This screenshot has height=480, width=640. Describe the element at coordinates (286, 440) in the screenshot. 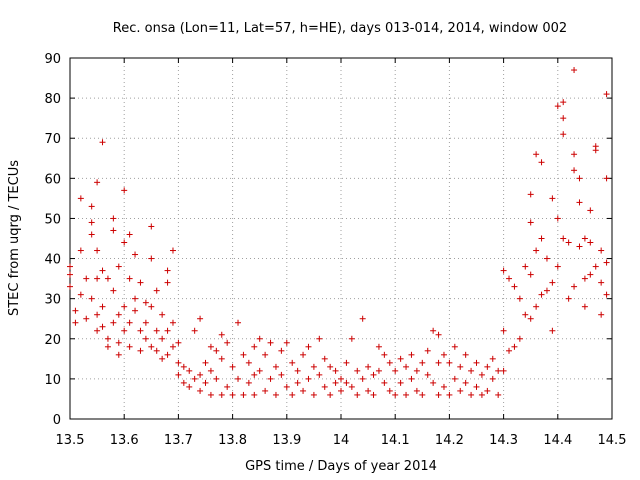

I see `x-tick-label: 13.9` at that location.